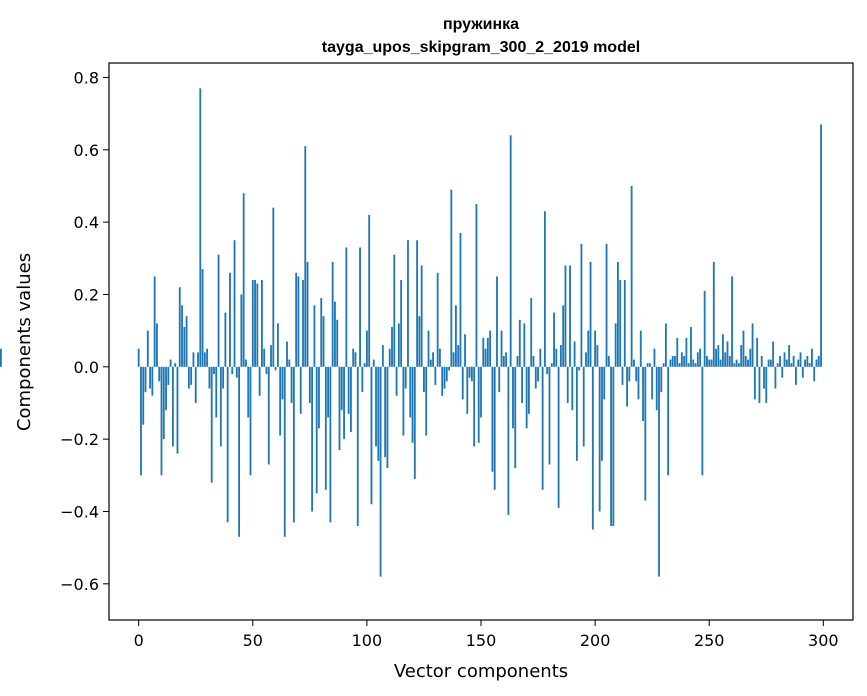 The image size is (867, 696). Describe the element at coordinates (139, 640) in the screenshot. I see `x-tick-label: 0` at that location.